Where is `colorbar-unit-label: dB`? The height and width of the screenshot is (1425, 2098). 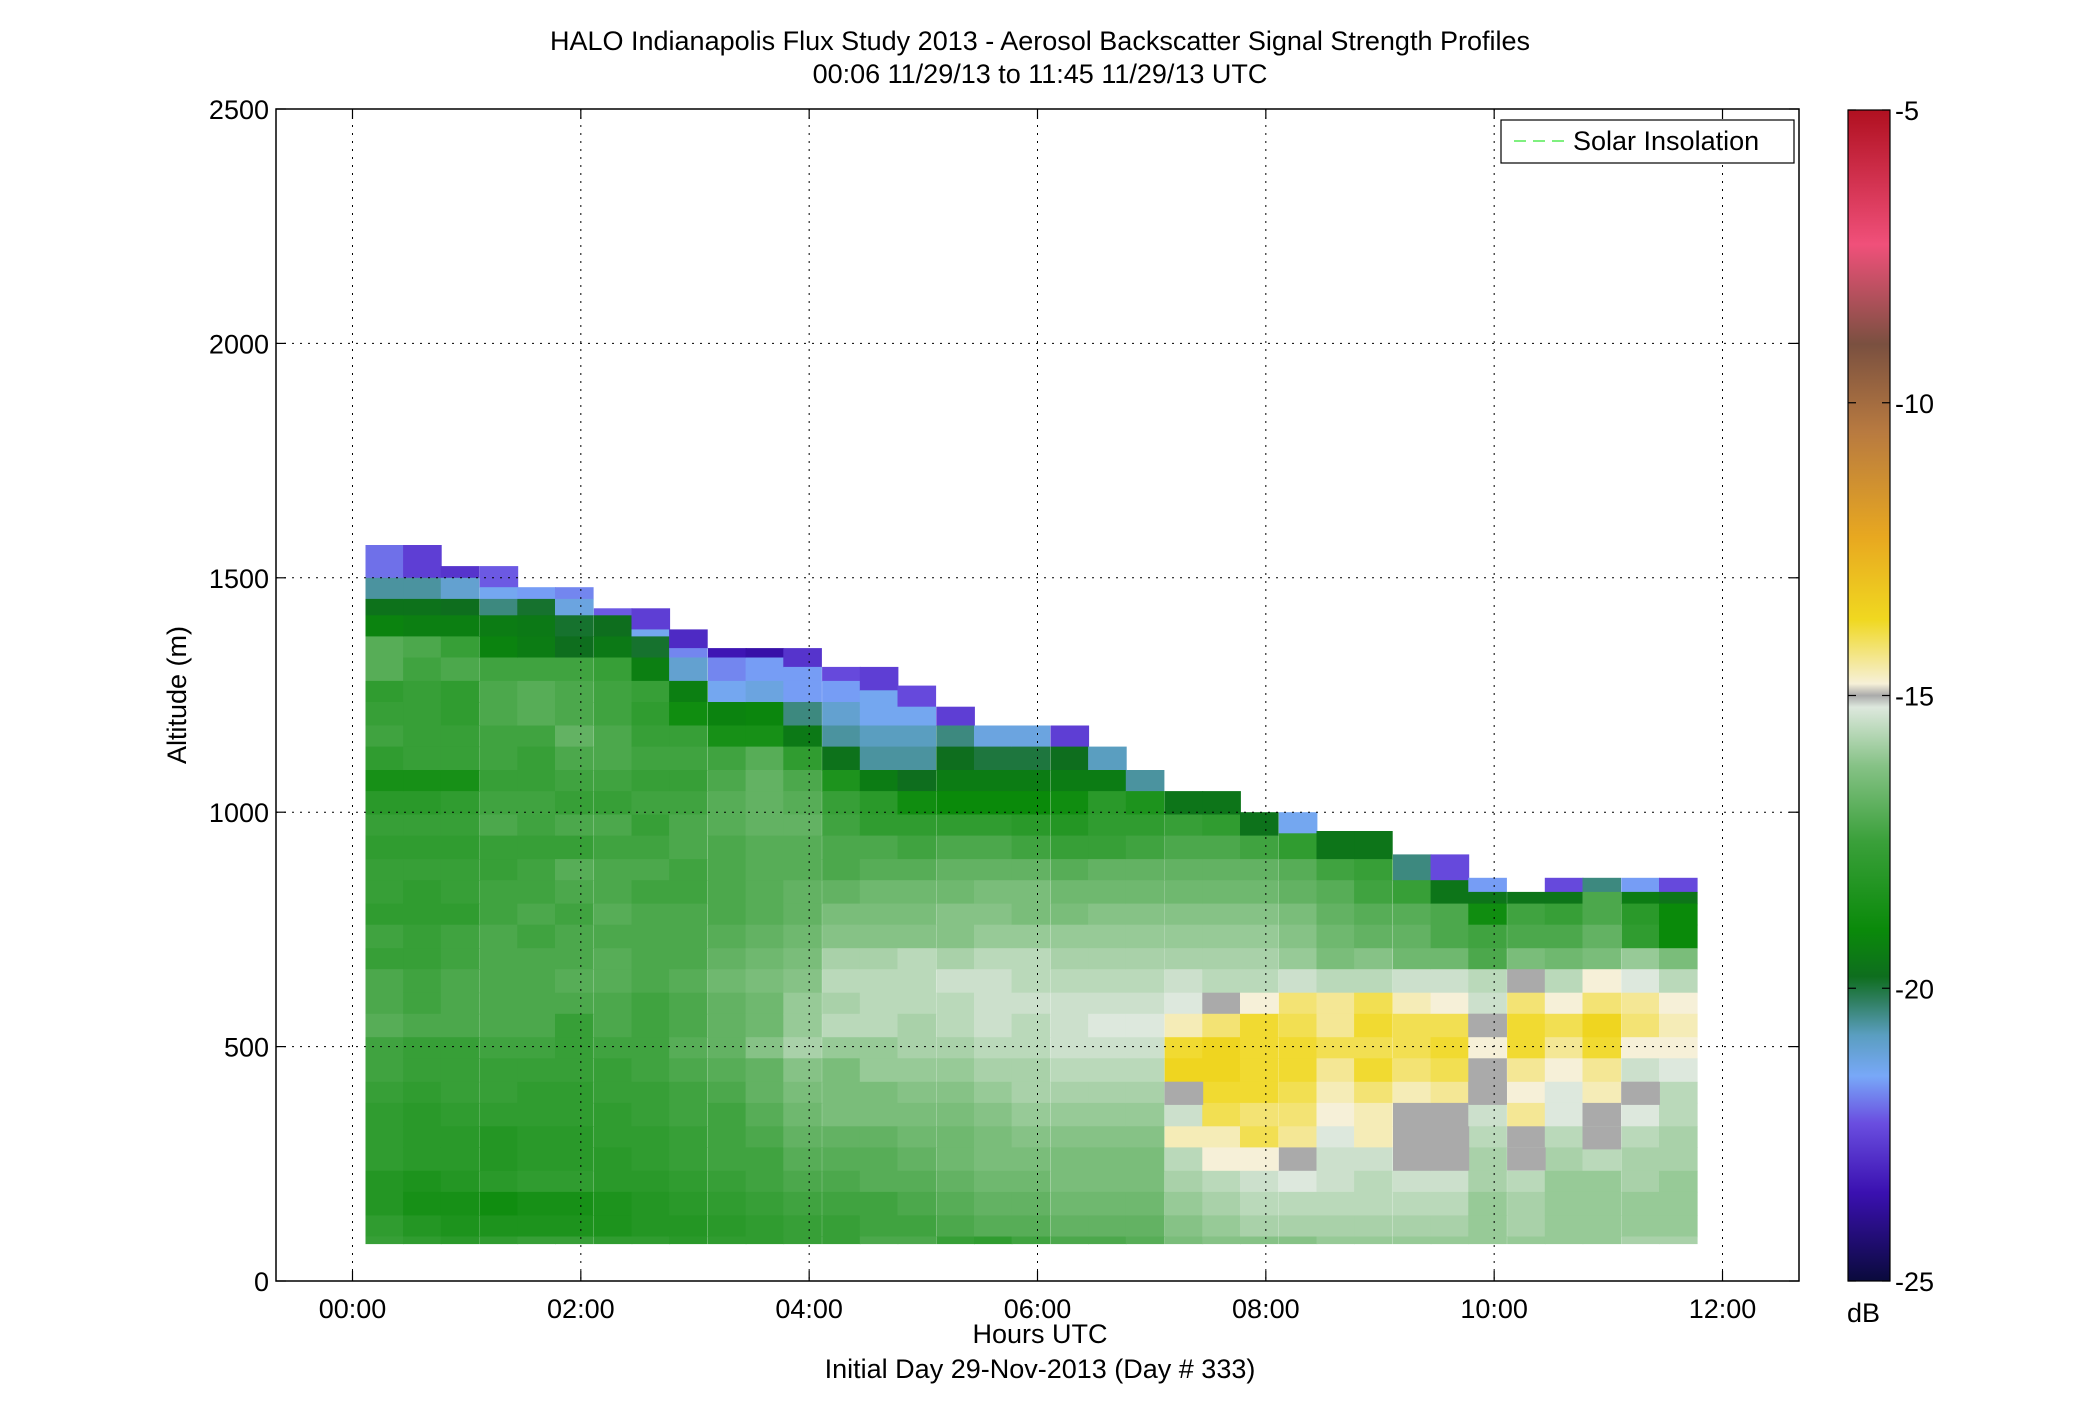
colorbar-unit-label: dB is located at coordinates (1863, 1313).